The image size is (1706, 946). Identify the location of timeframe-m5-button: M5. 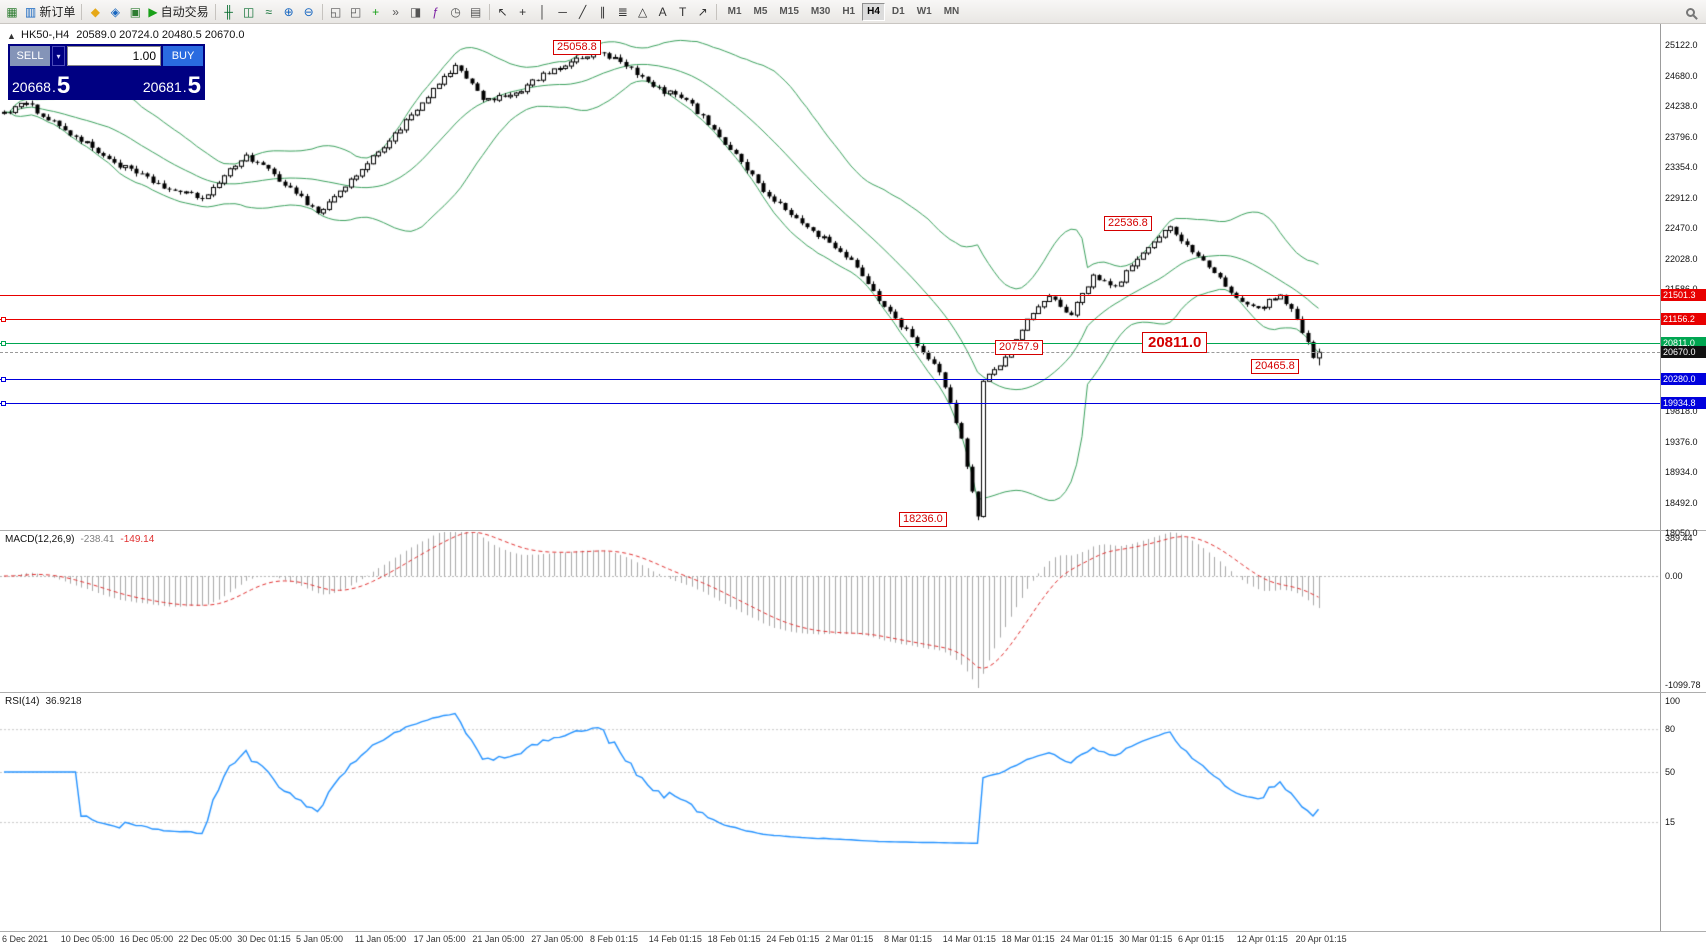
(760, 11).